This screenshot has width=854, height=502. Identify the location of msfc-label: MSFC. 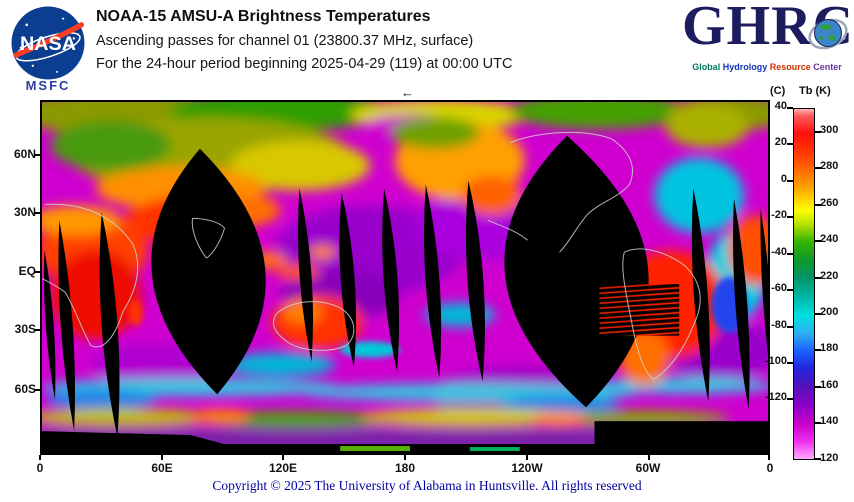
(48, 85).